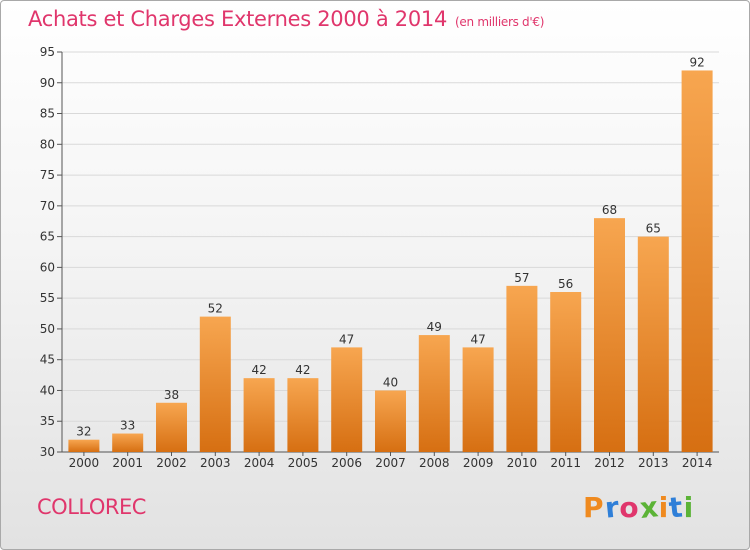 The image size is (750, 550). Describe the element at coordinates (565, 463) in the screenshot. I see `x-tick-label: 2011` at that location.